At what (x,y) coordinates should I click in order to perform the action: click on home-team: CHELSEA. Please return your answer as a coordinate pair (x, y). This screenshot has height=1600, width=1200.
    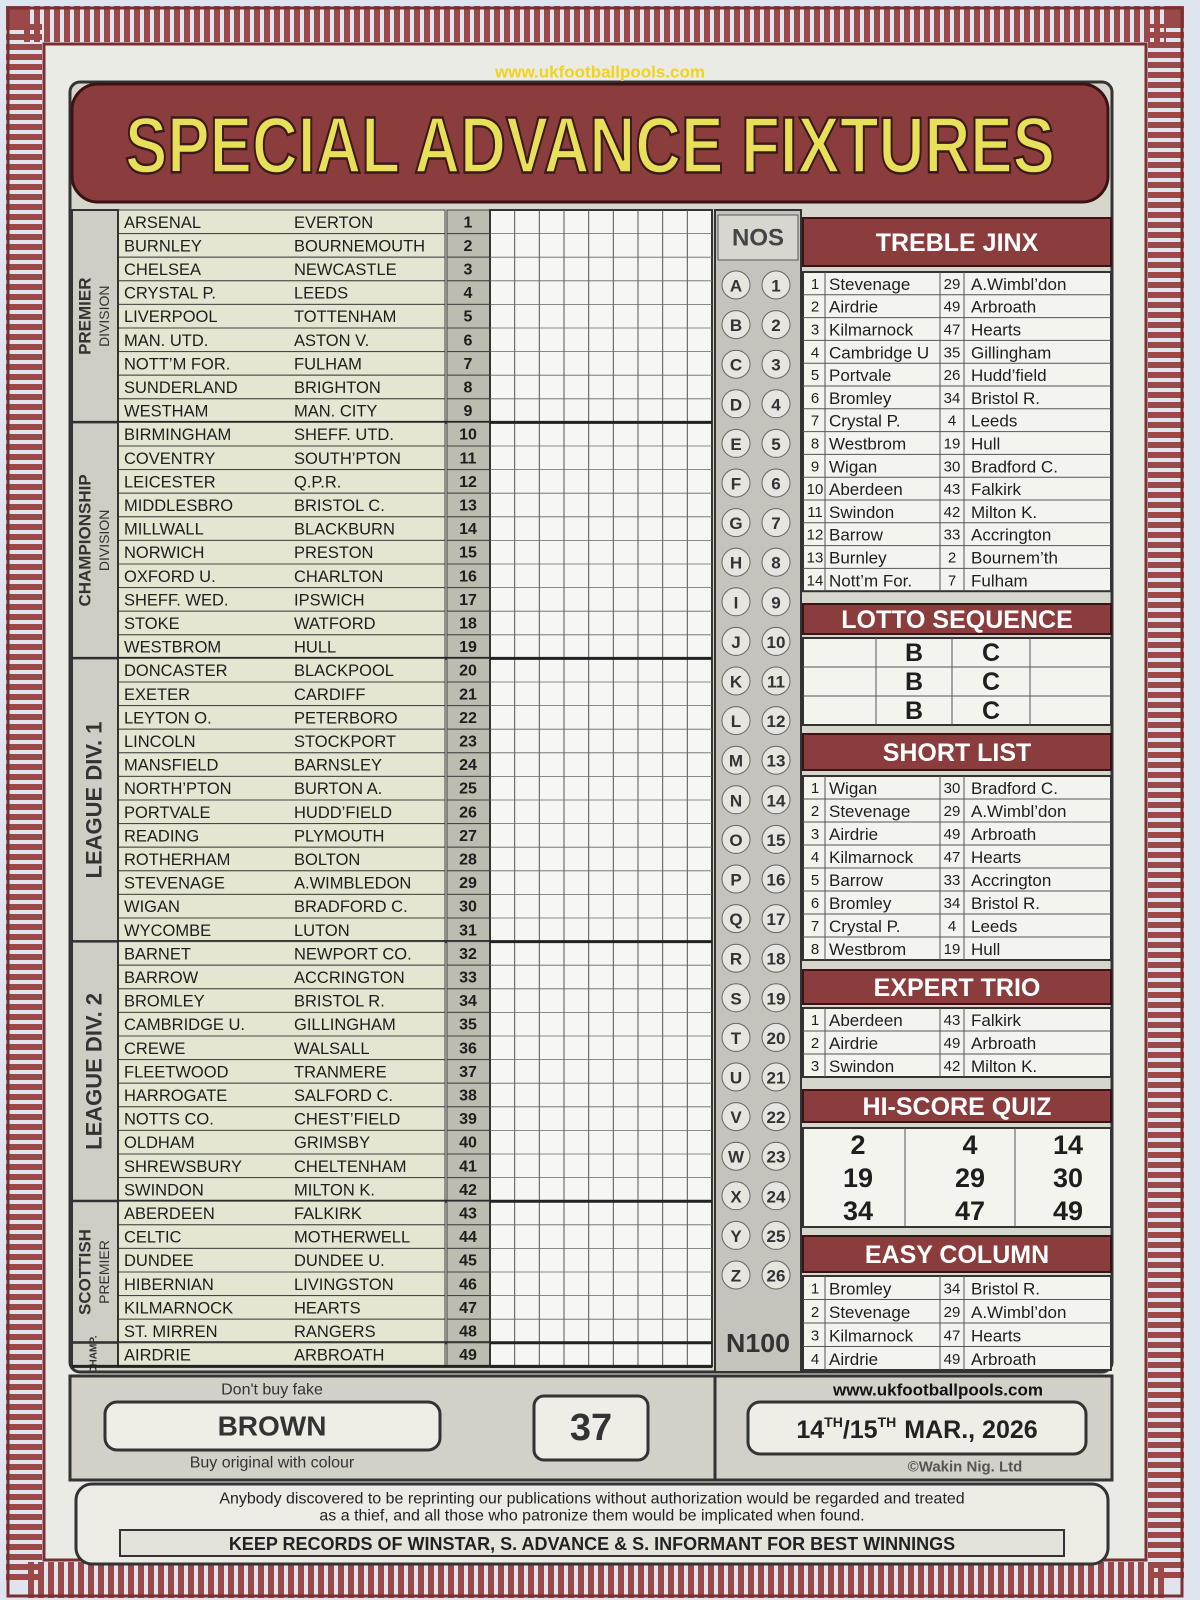
    Looking at the image, I should click on (162, 270).